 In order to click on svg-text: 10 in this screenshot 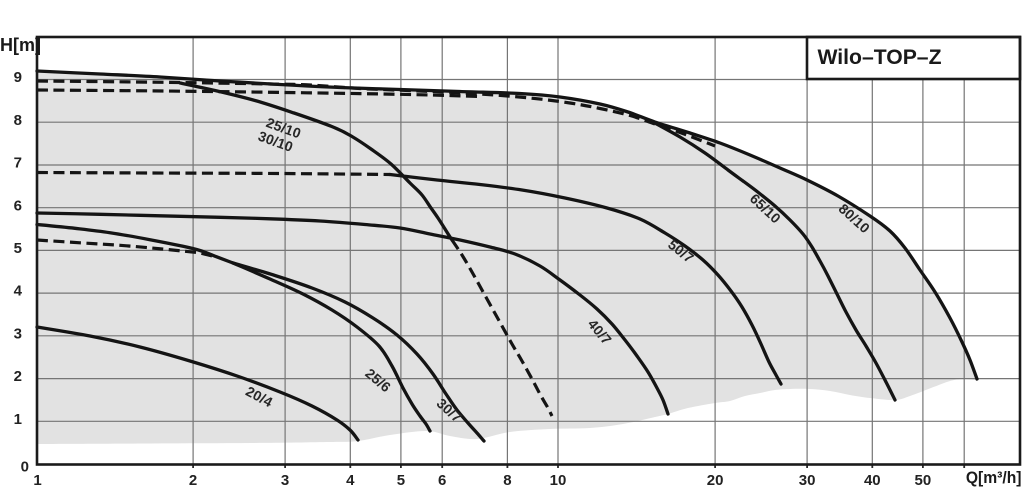, I will do `click(558, 480)`.